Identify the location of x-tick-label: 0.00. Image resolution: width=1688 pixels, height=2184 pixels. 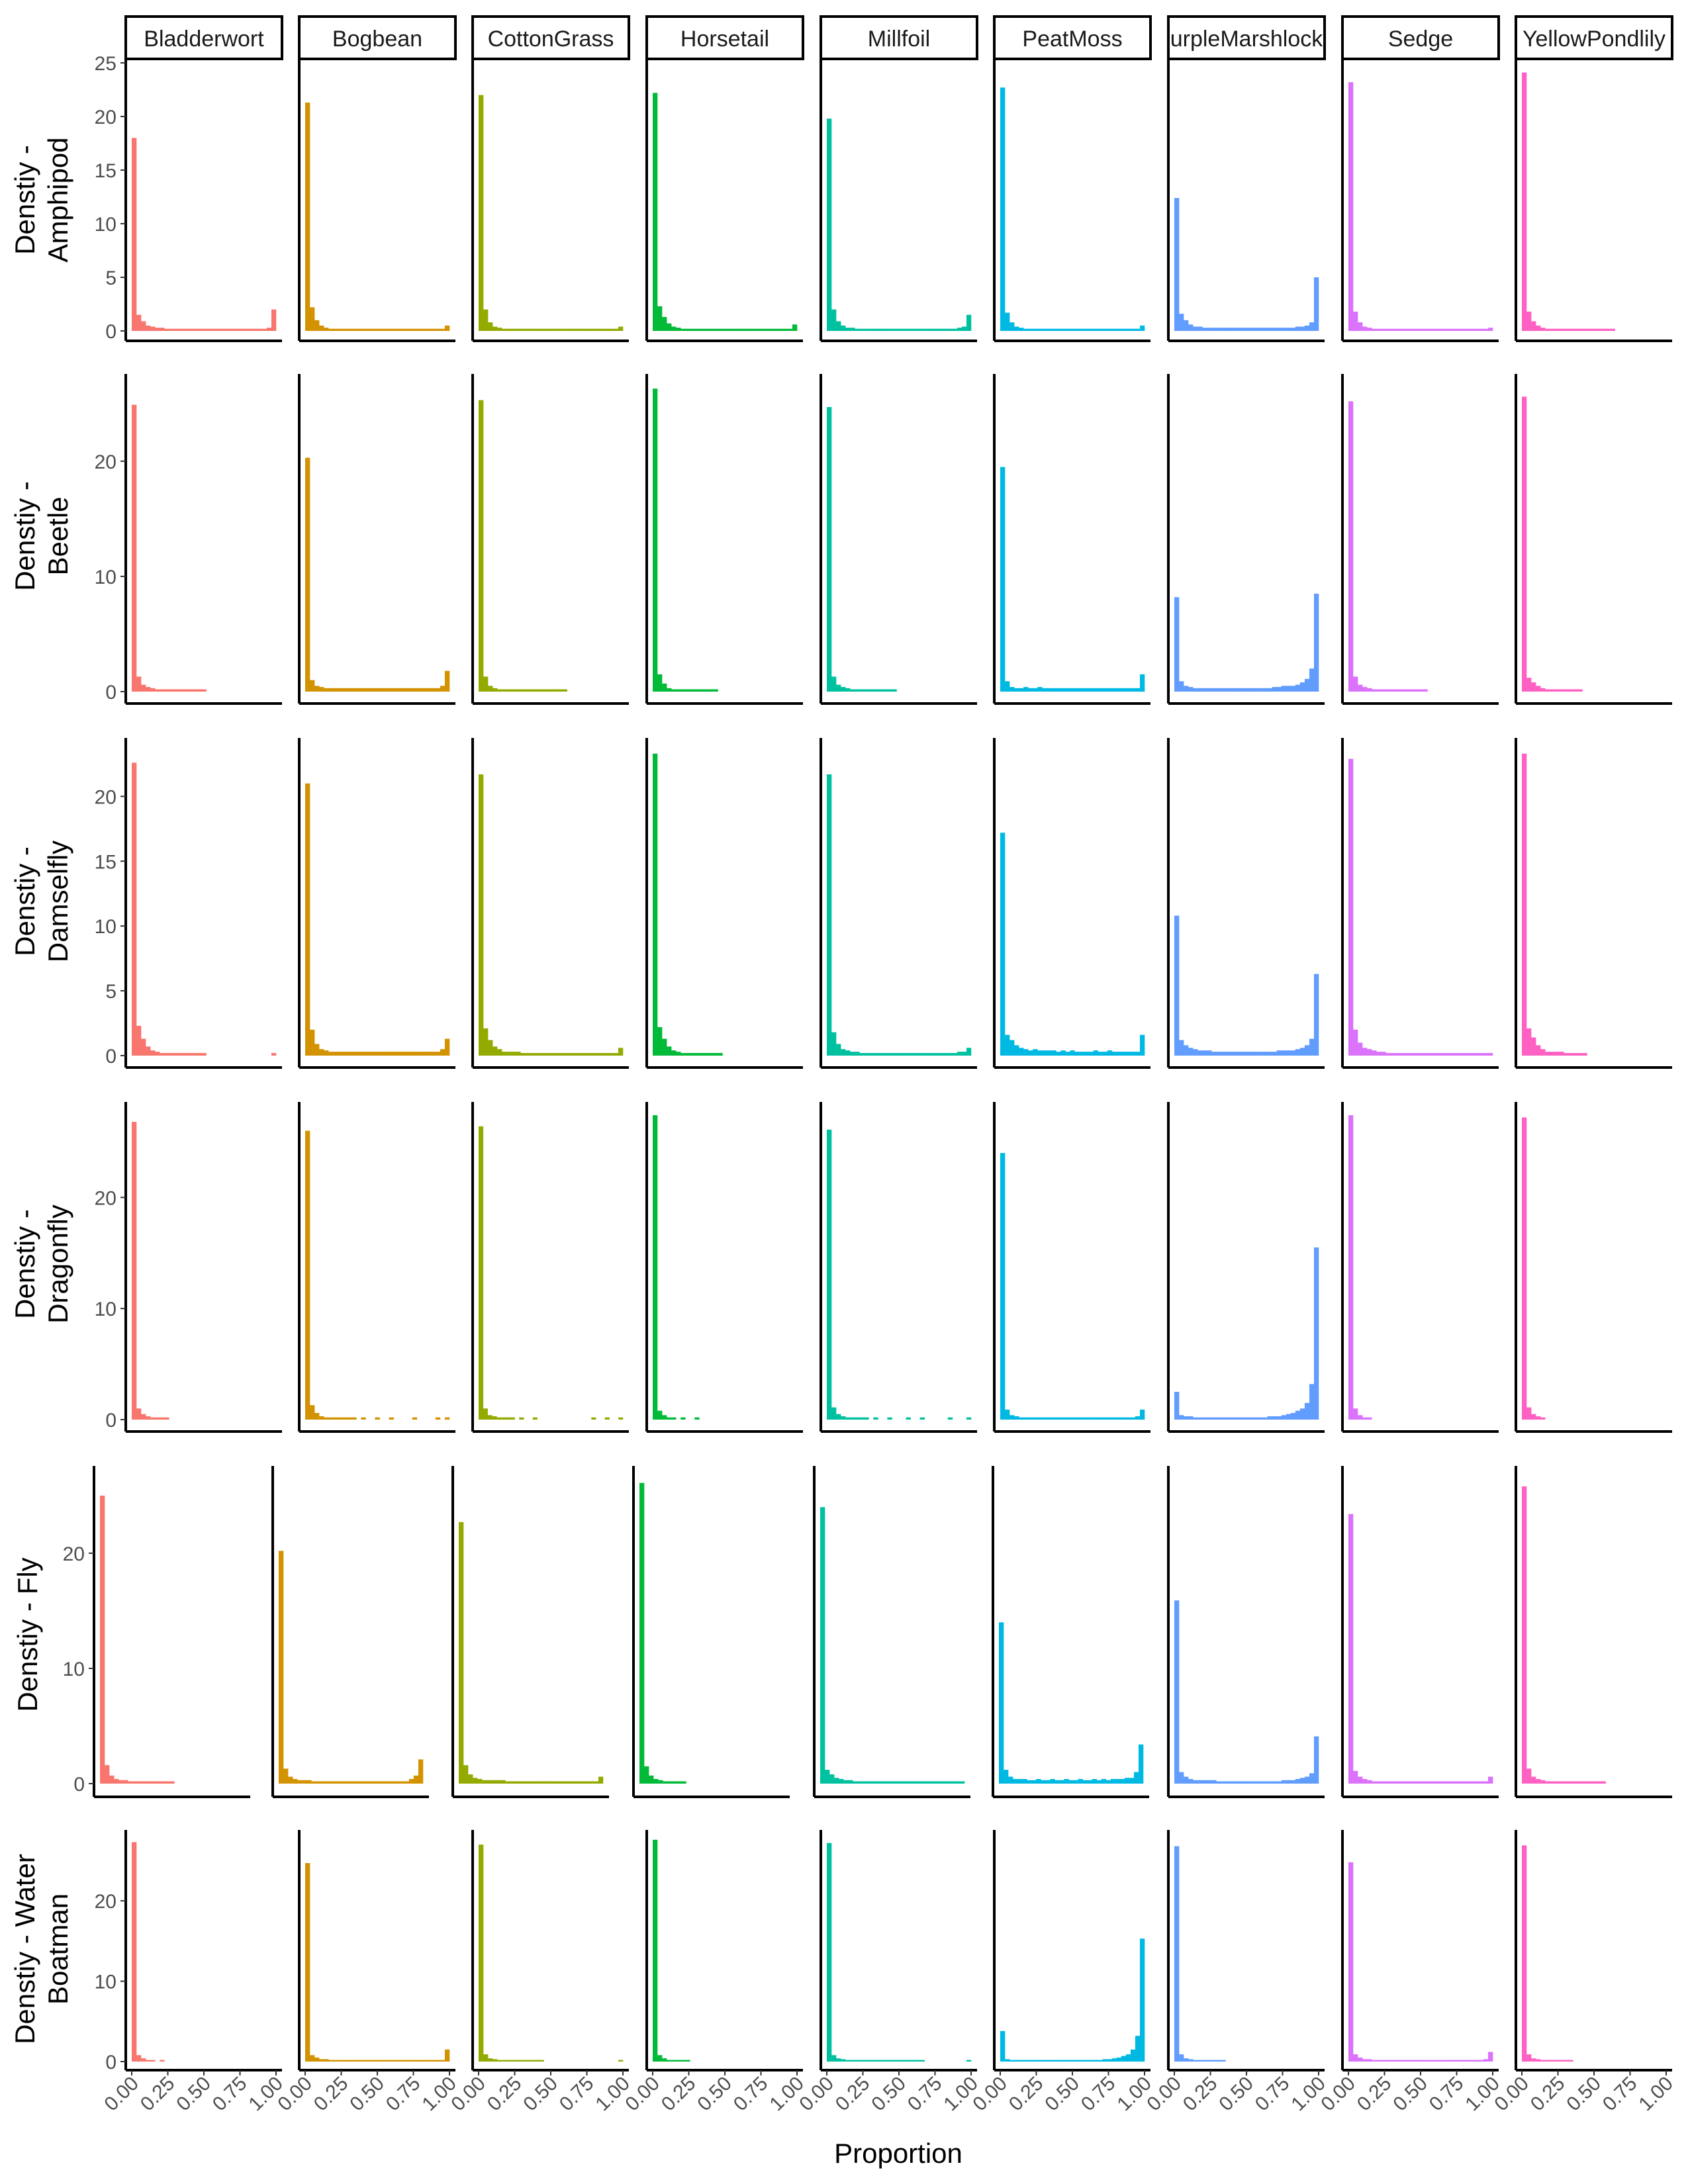
(816, 2094).